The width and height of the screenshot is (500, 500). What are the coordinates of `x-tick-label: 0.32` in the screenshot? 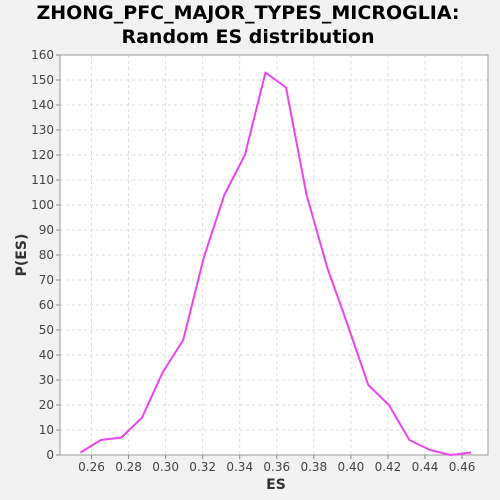 It's located at (202, 467).